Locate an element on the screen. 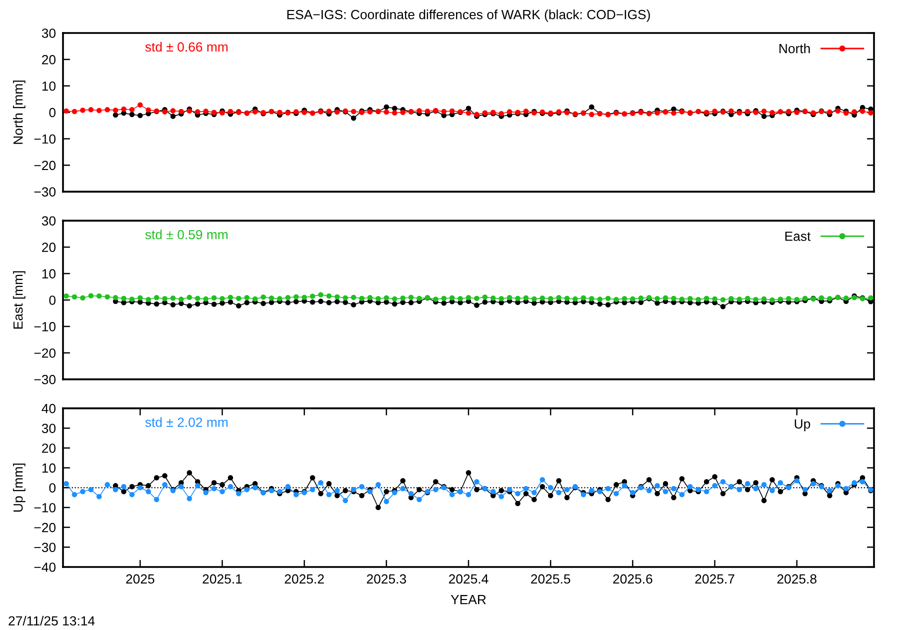 The height and width of the screenshot is (630, 900). x-tick-label: 2025.4 is located at coordinates (468, 579).